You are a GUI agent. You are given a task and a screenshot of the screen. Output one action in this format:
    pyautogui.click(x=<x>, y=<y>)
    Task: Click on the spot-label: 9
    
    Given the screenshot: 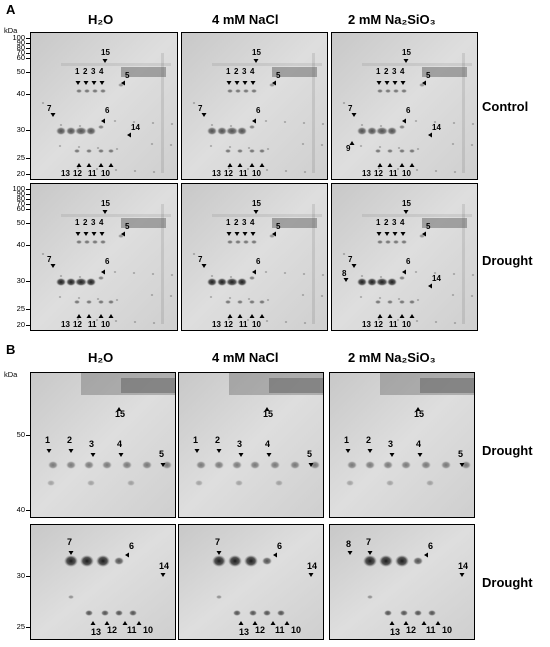 What is the action you would take?
    pyautogui.click(x=348, y=148)
    